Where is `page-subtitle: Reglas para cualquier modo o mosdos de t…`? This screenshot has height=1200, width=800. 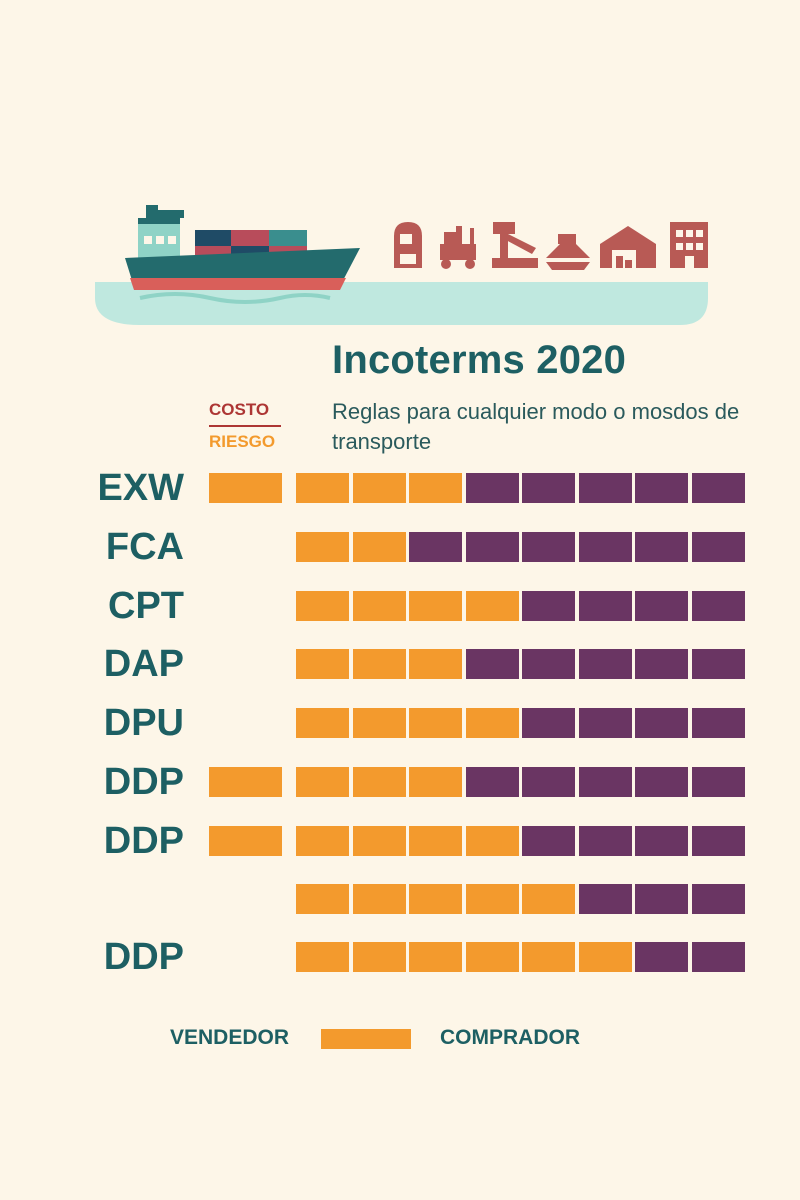 page-subtitle: Reglas para cualquier modo o mosdos de t… is located at coordinates (536, 426).